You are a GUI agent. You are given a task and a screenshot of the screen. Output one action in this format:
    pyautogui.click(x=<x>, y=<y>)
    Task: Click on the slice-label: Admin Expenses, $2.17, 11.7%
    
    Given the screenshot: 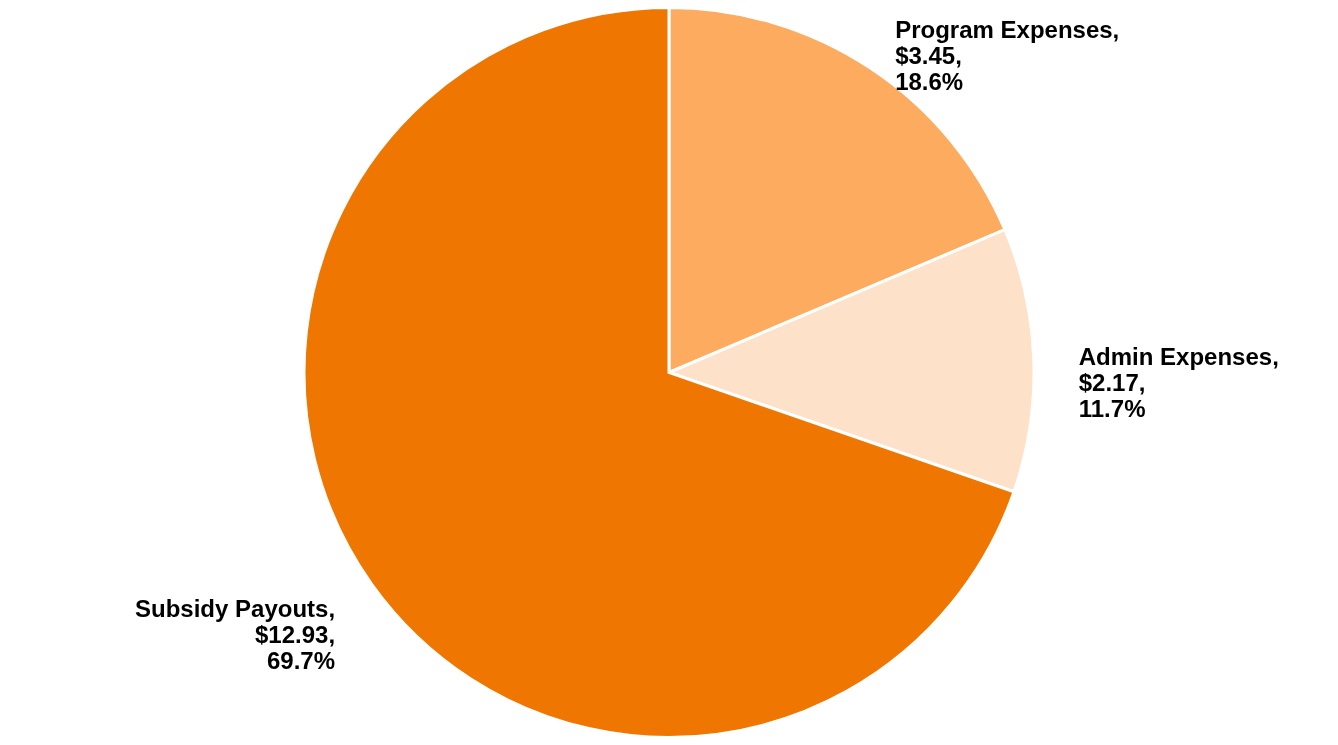 What is the action you would take?
    pyautogui.click(x=1178, y=383)
    